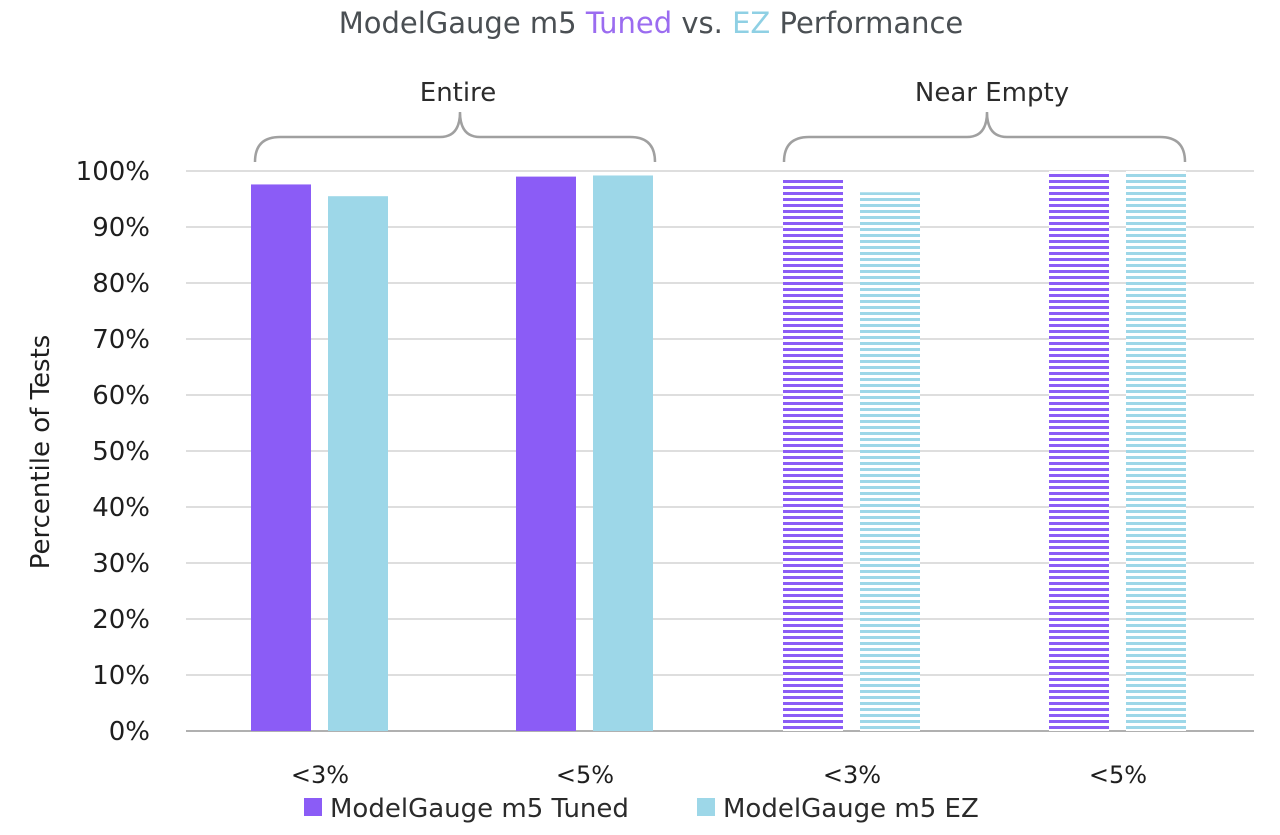 The height and width of the screenshot is (835, 1280). Describe the element at coordinates (113, 172) in the screenshot. I see `y-tick-label: 100%` at that location.